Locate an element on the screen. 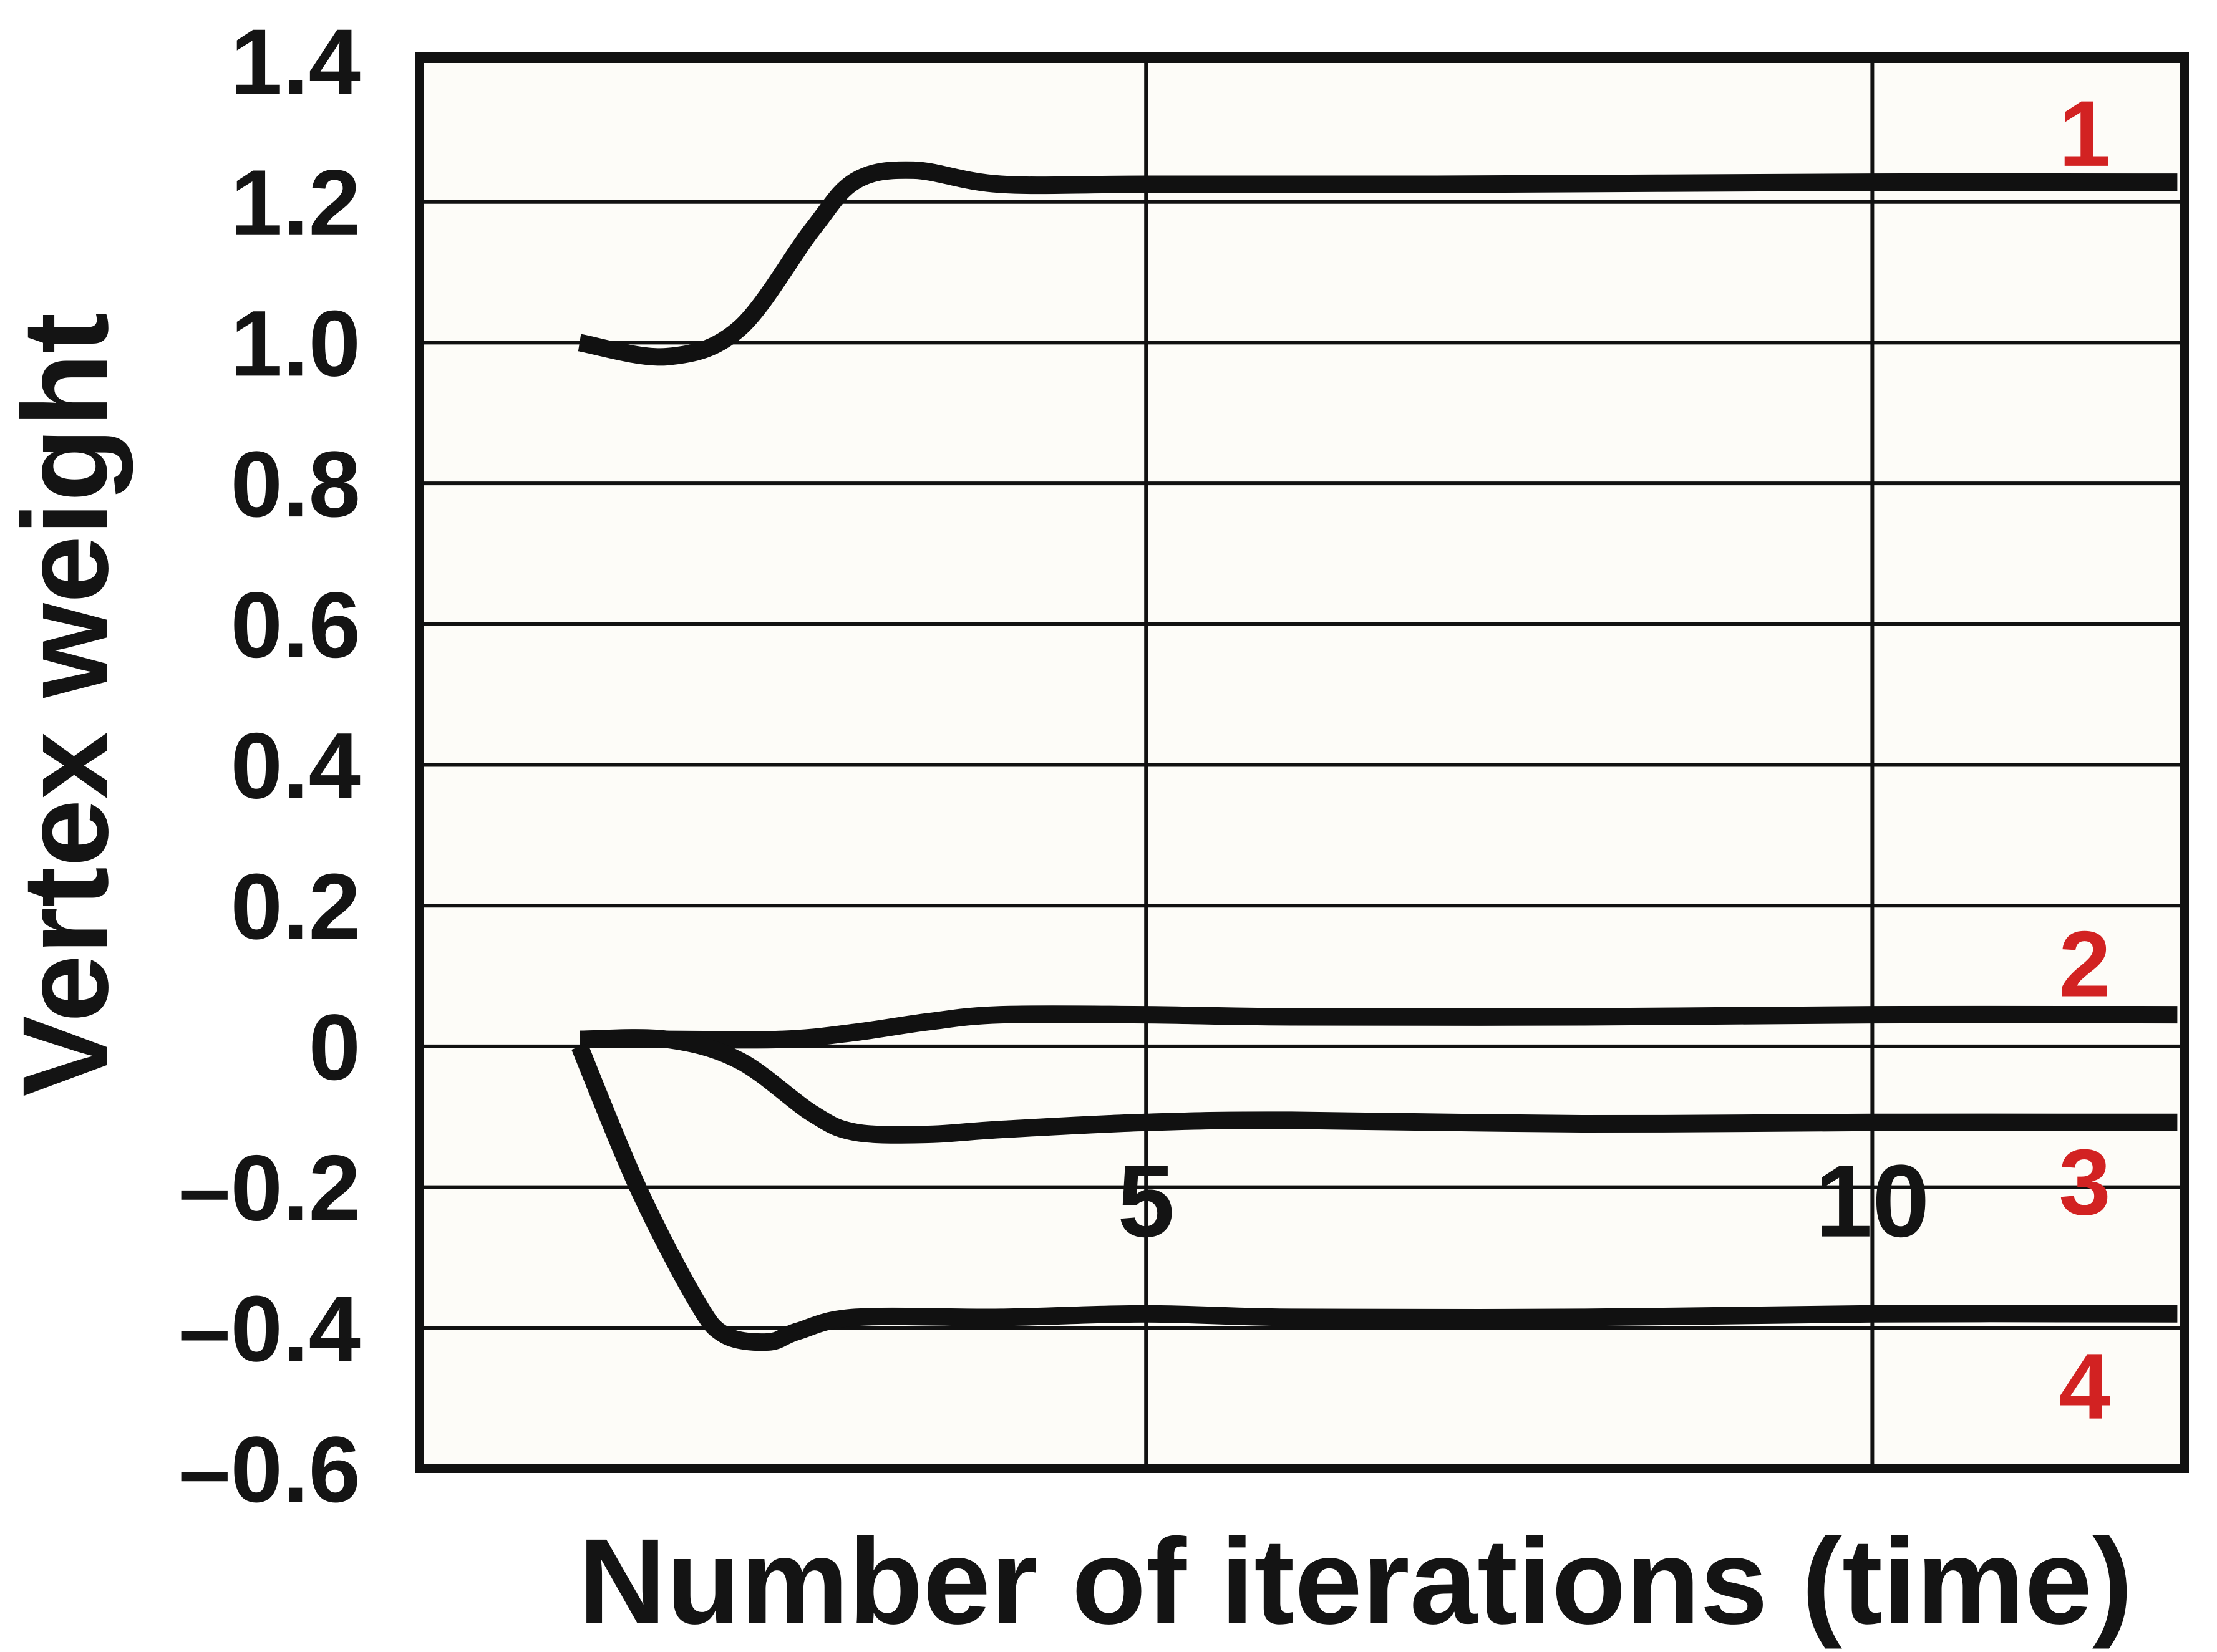 The image size is (2217, 1652). y-tick-label: 1.4 is located at coordinates (295, 61).